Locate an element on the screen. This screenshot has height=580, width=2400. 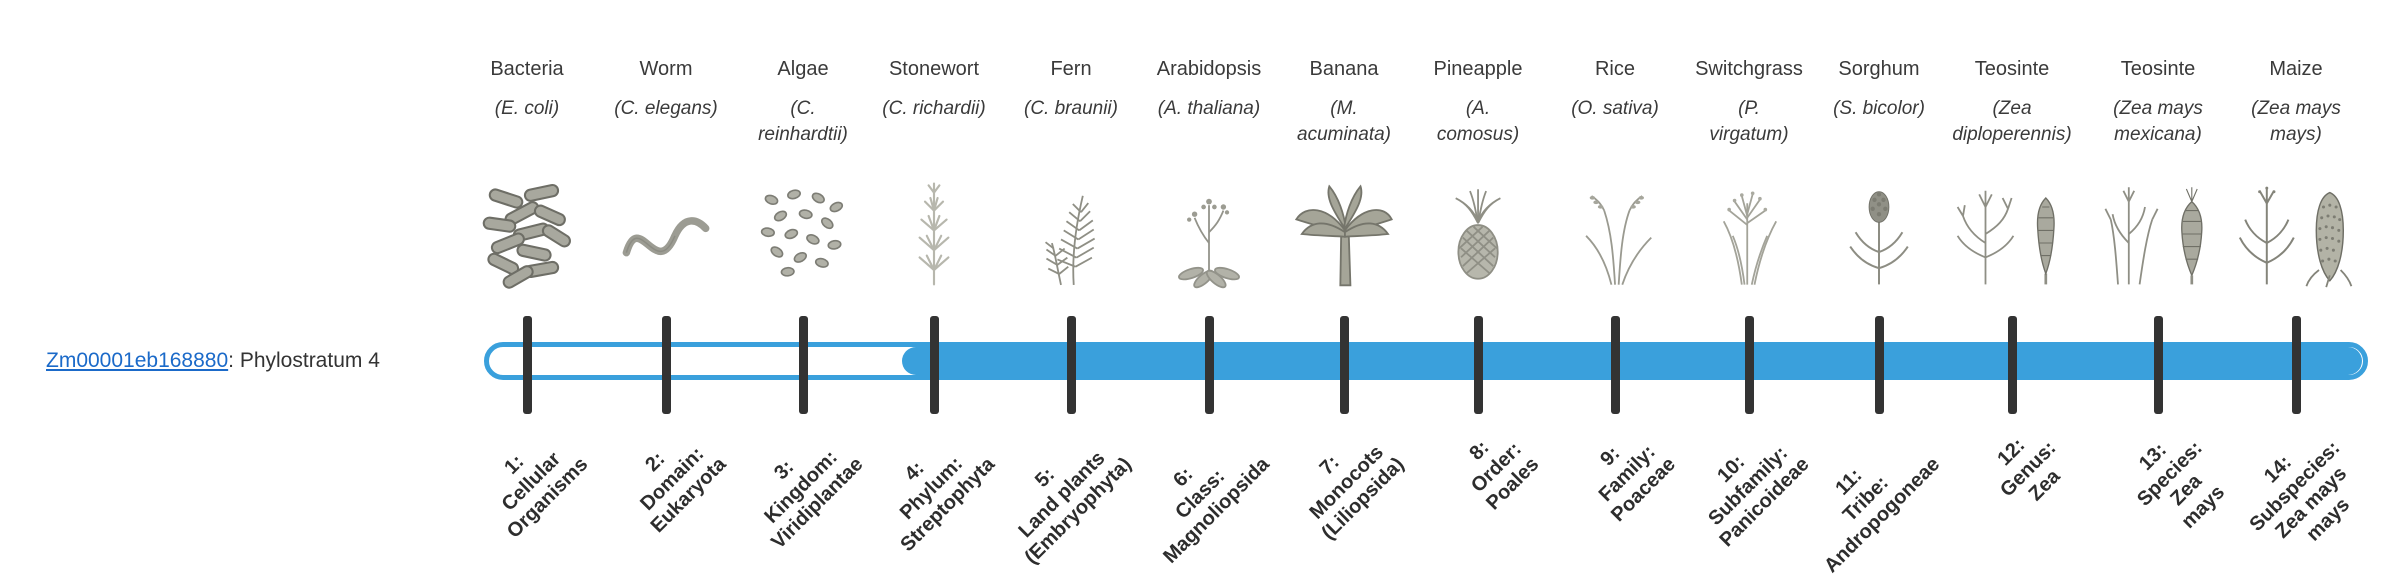
bacteria-icon is located at coordinates (527, 234).